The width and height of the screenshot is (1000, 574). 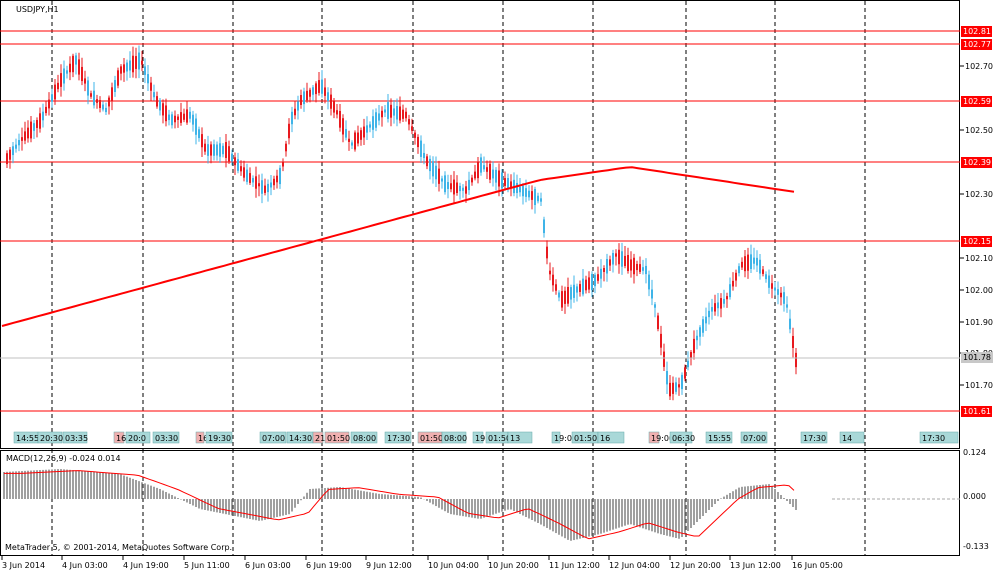 I want to click on calendar-event: 19:30, so click(x=219, y=437).